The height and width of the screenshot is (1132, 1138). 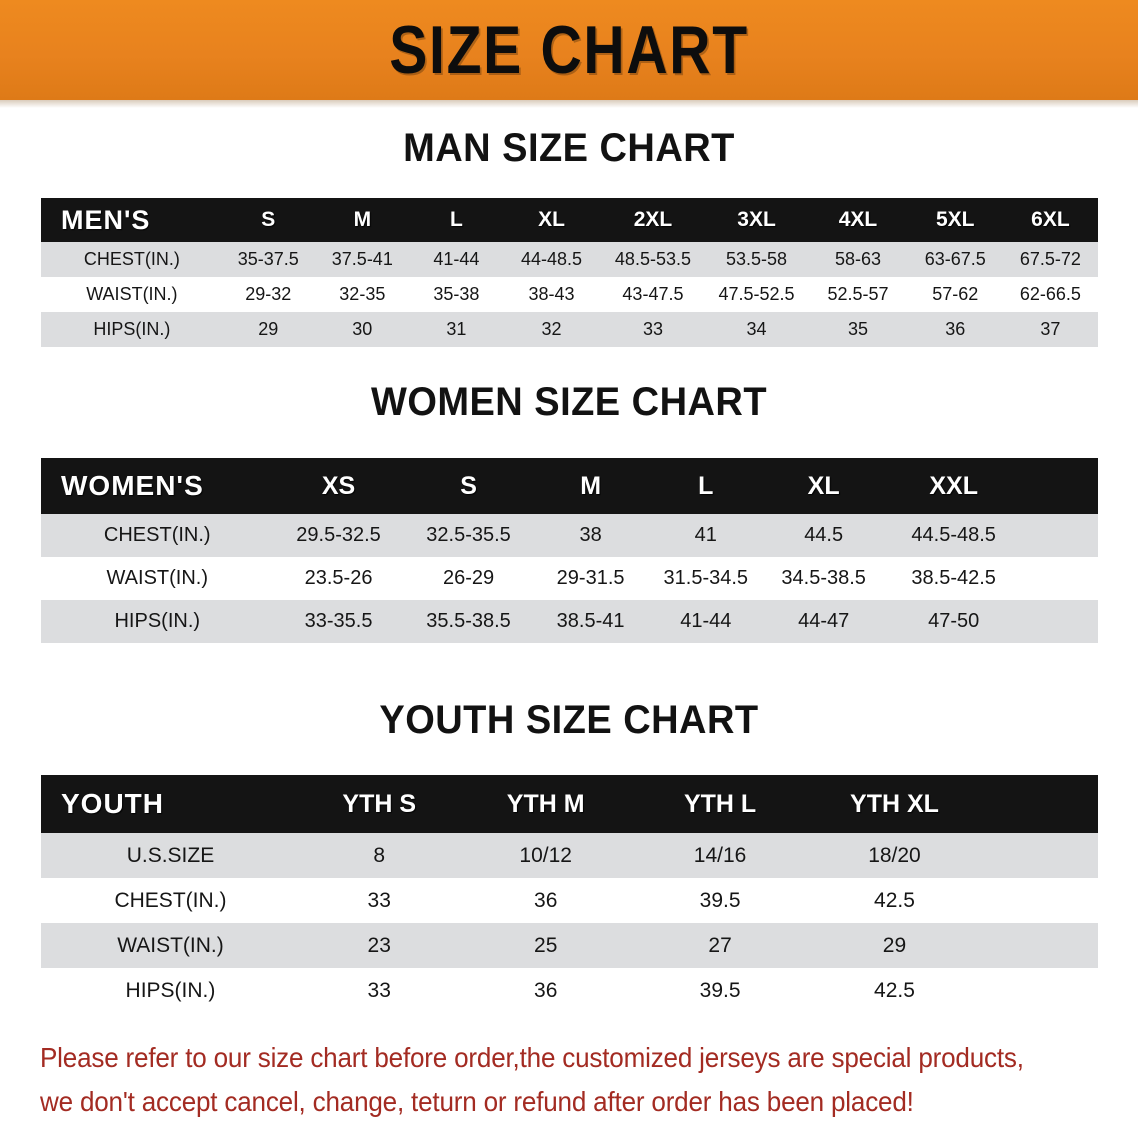 I want to click on women-table-header-row: WOMEN'S XS S M L XL XXL, so click(x=569, y=486).